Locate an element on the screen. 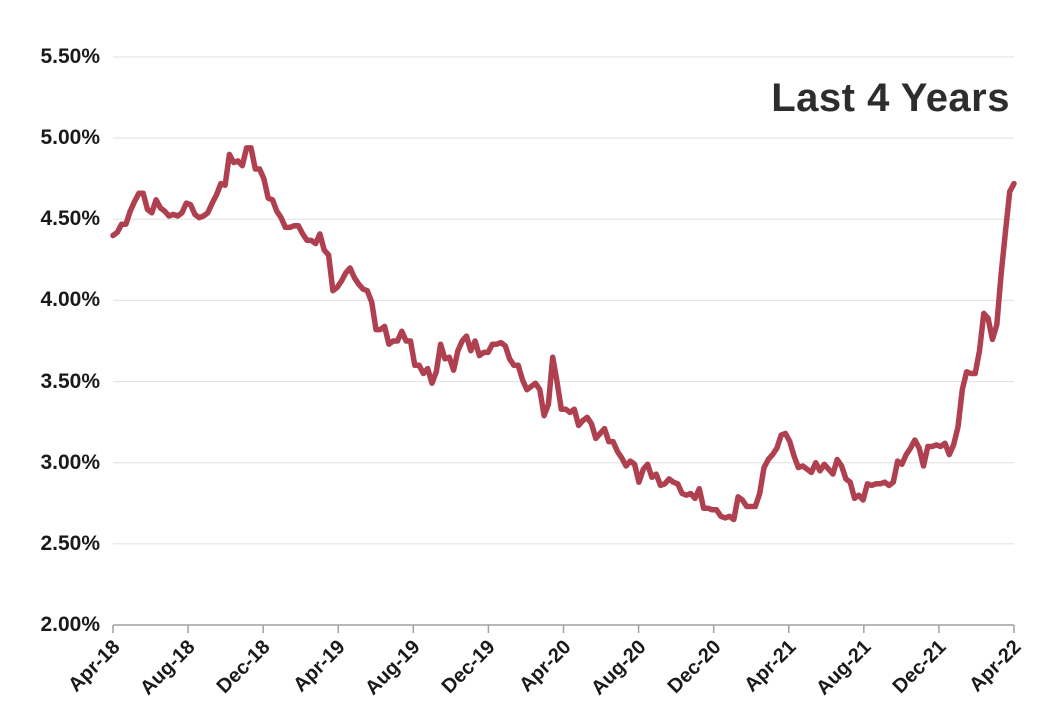 This screenshot has height=720, width=1042. y-axis-label: 5.50% is located at coordinates (70, 56).